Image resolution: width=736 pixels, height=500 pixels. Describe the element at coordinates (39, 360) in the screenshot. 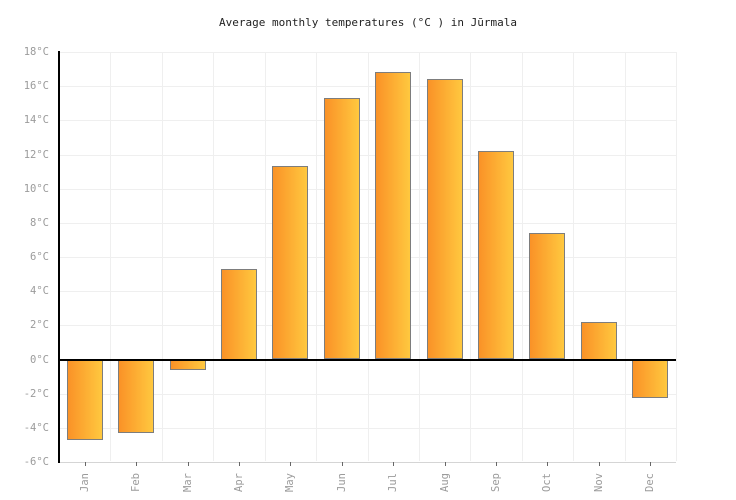

I see `y-axis-tick-label: 0°C` at that location.